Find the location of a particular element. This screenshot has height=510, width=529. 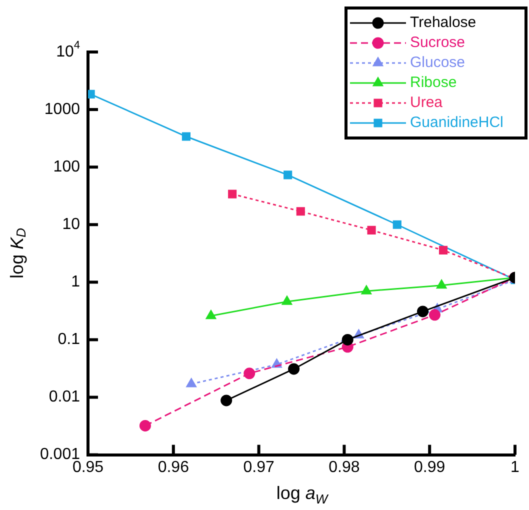

x-tick-label: 0.97 is located at coordinates (258, 467).